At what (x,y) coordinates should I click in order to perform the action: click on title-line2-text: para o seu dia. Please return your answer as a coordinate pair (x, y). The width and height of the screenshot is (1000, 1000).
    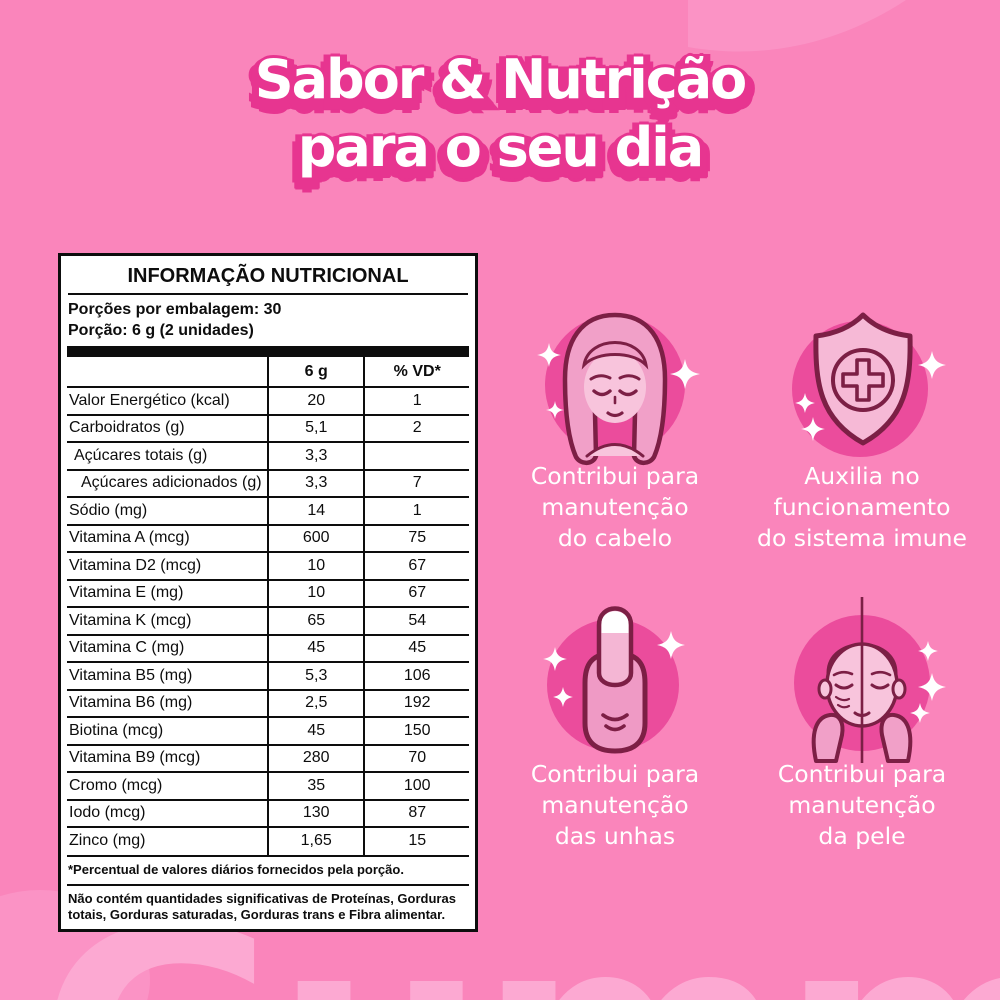
    Looking at the image, I should click on (500, 147).